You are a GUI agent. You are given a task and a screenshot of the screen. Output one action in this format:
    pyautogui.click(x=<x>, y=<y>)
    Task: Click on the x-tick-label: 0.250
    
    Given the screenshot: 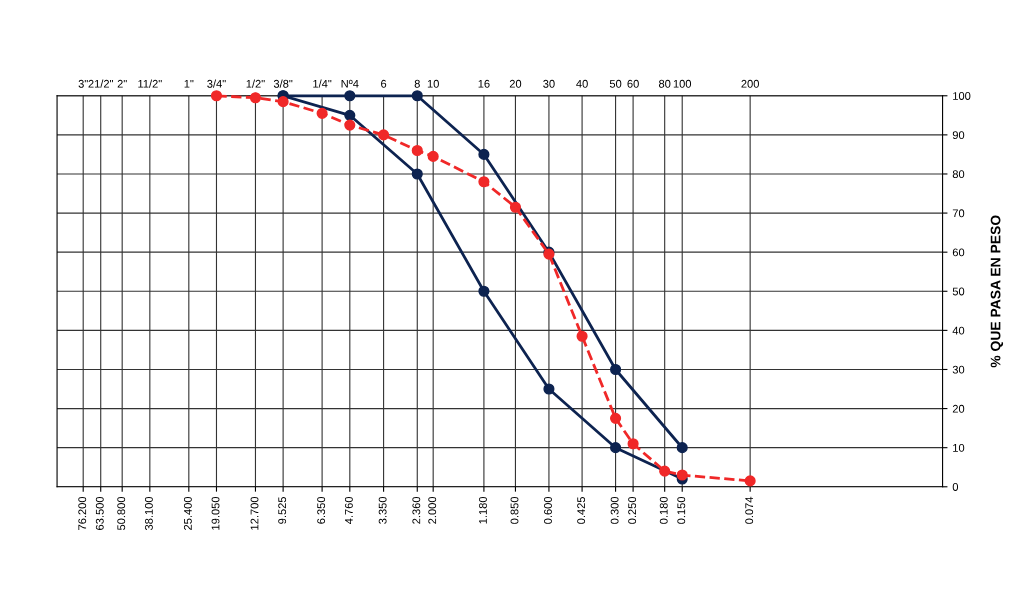 What is the action you would take?
    pyautogui.click(x=632, y=510)
    